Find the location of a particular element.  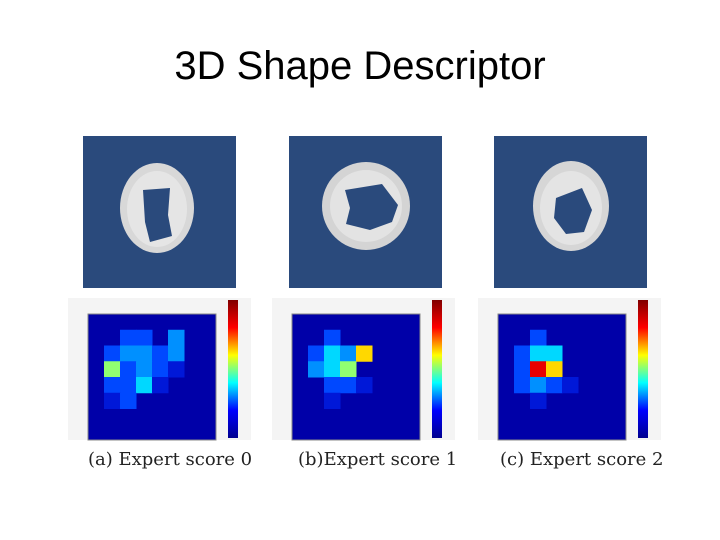

caption: (c) Expert score 2 is located at coordinates (582, 459).